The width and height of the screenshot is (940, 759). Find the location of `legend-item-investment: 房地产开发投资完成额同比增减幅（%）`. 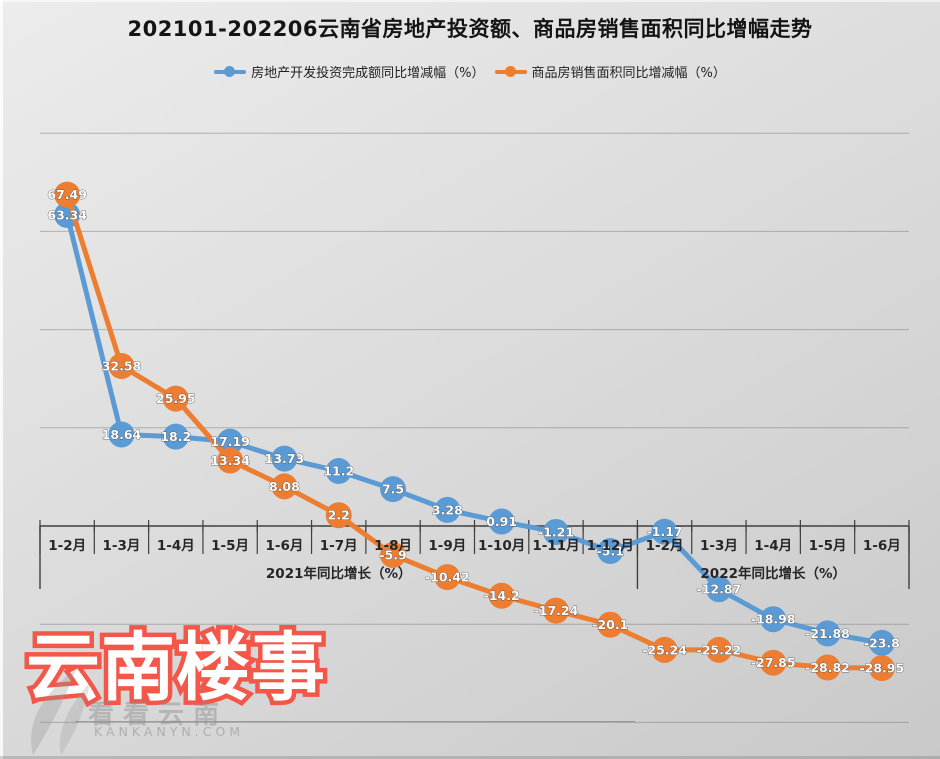

legend-item-investment: 房地产开发投资完成额同比增减幅（%） is located at coordinates (349, 71).